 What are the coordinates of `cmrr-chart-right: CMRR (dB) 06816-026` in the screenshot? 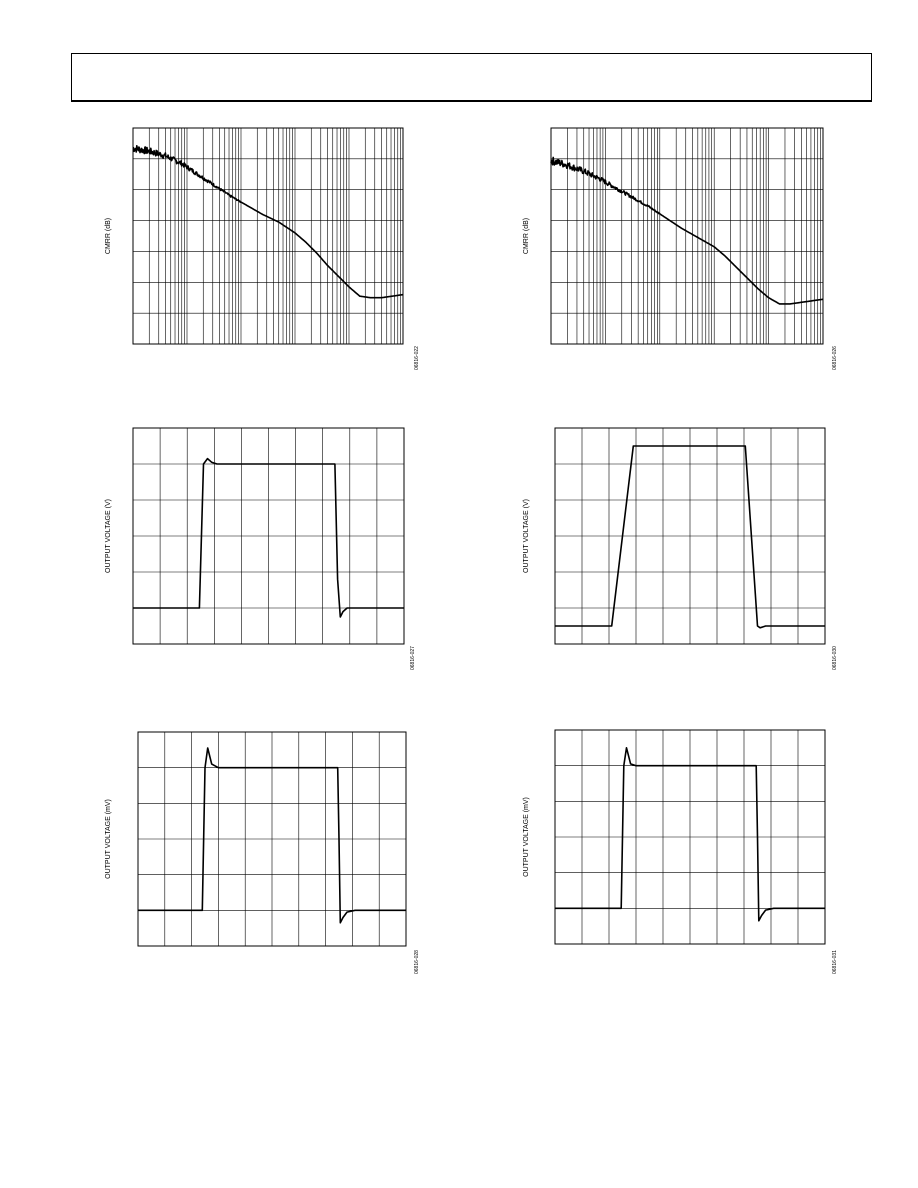 It's located at (680, 248).